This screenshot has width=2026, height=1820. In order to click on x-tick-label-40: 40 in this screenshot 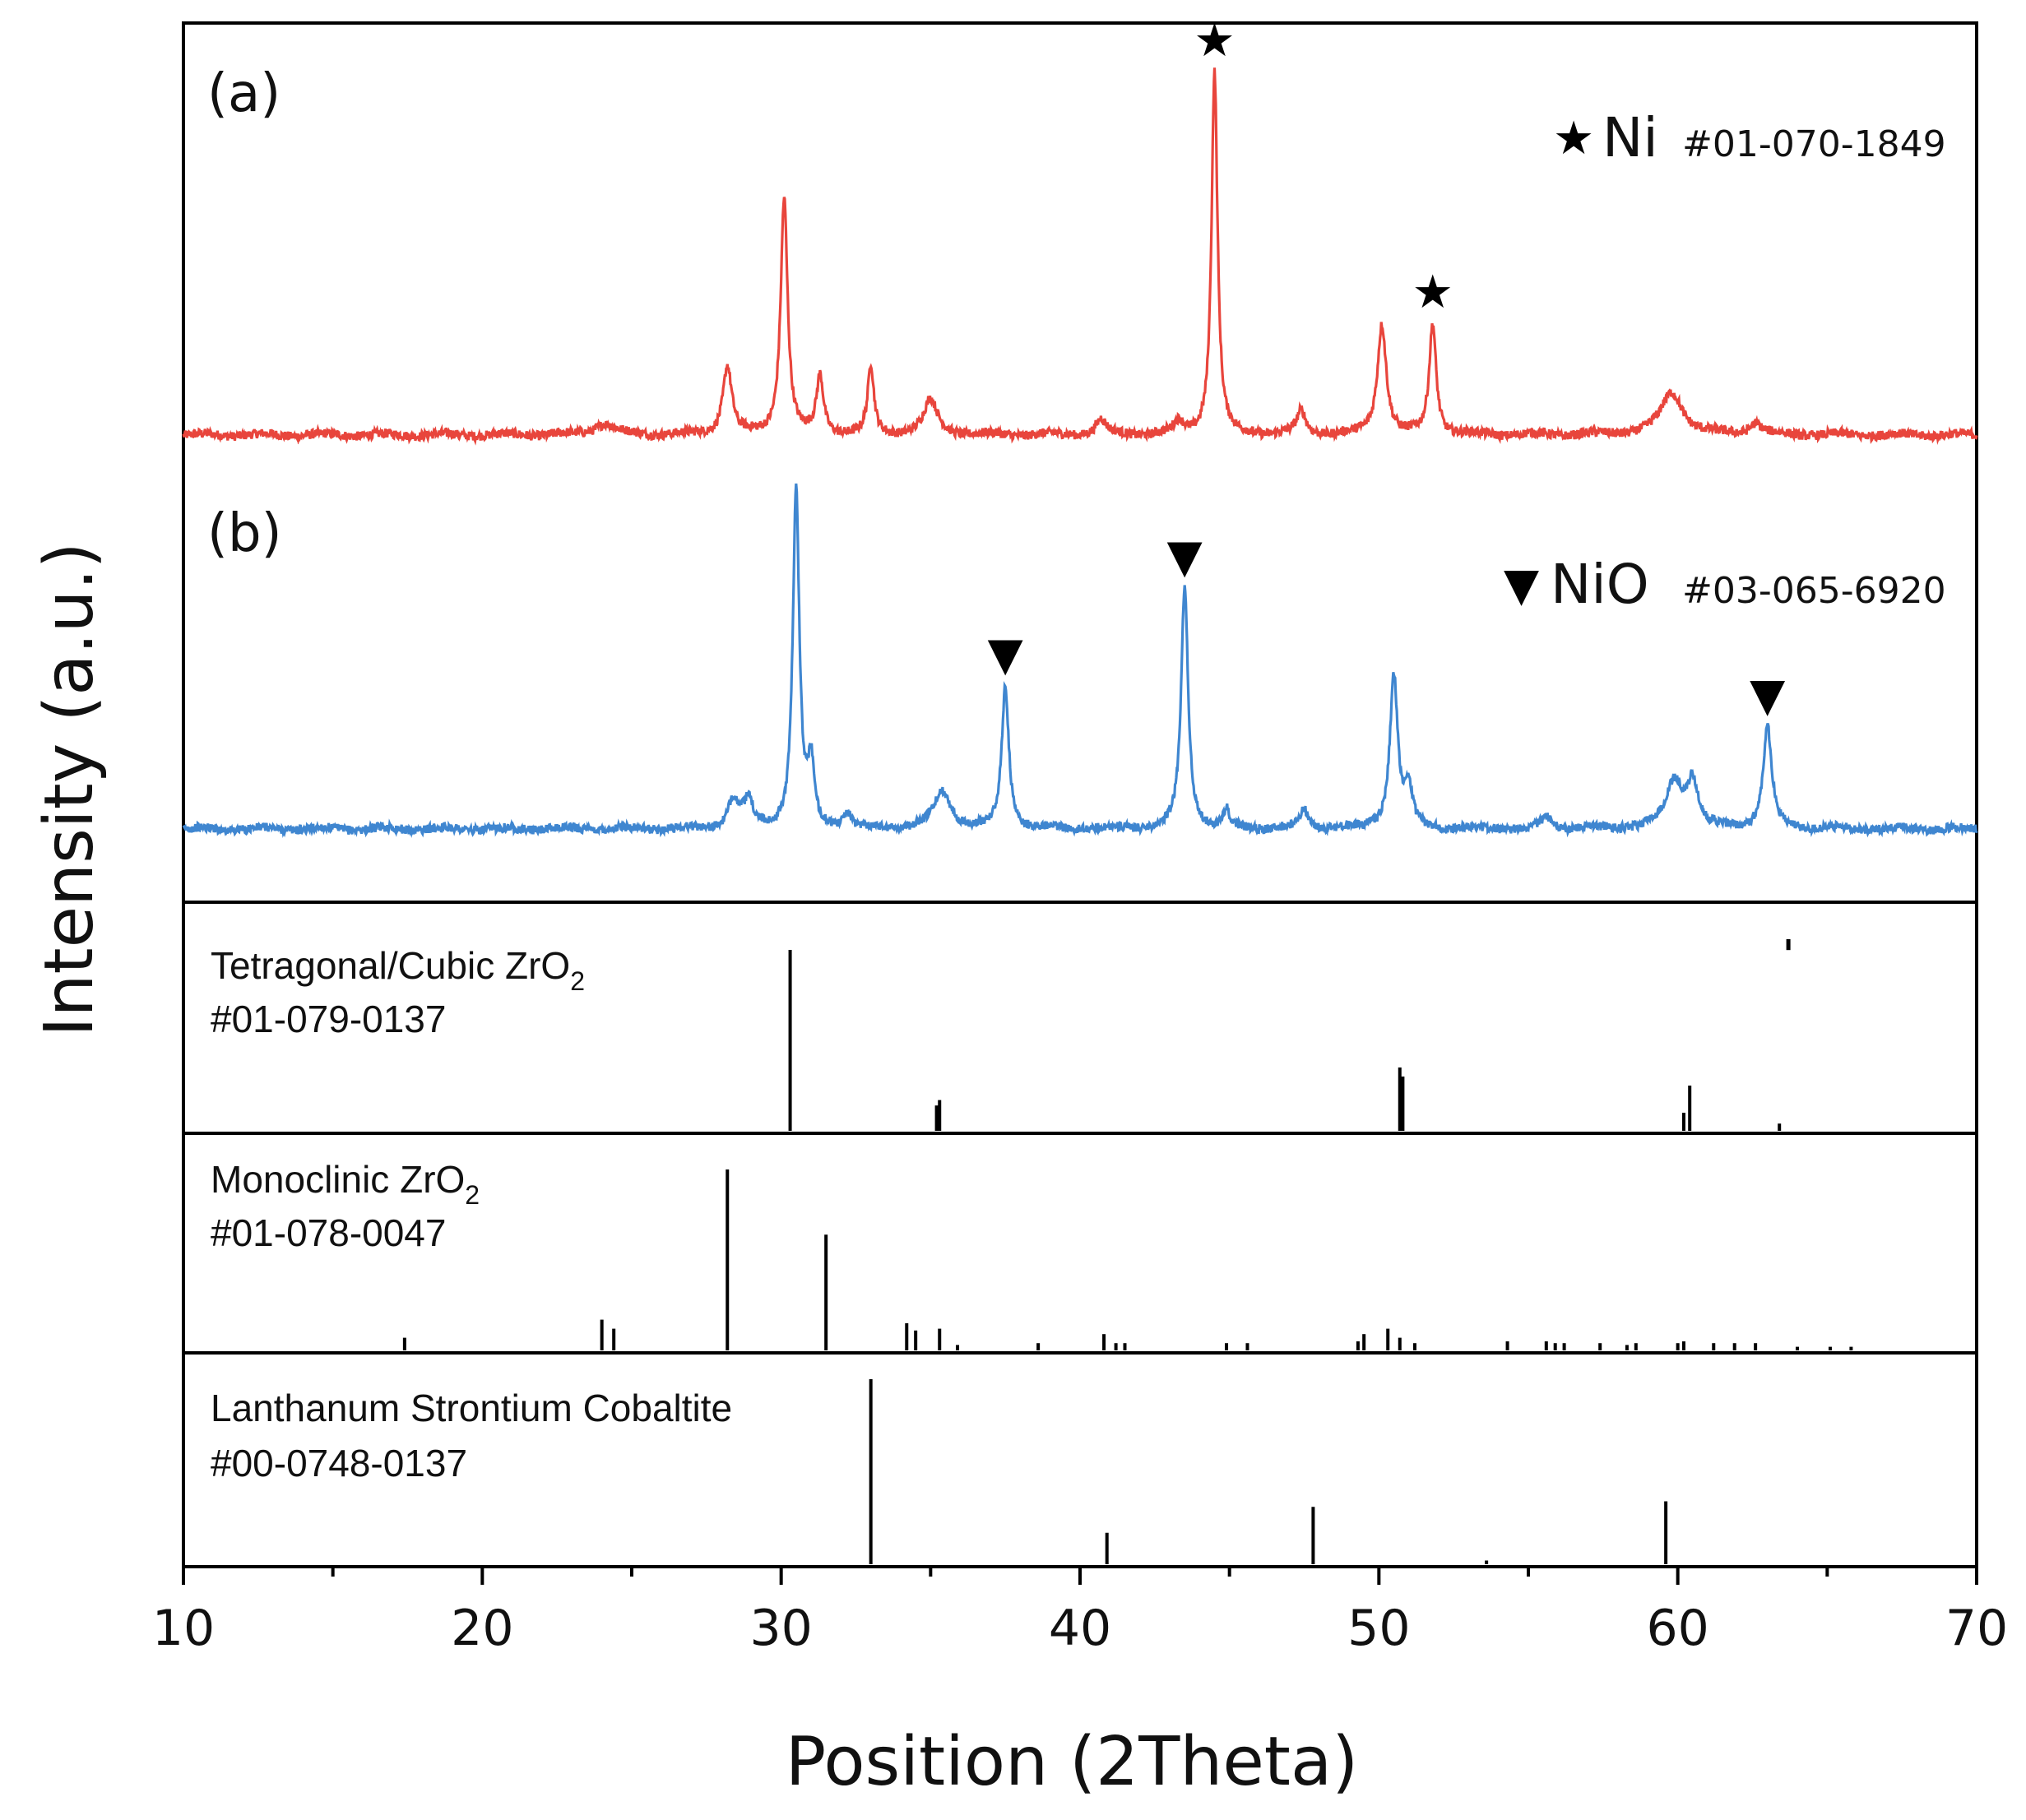, I will do `click(1080, 1628)`.